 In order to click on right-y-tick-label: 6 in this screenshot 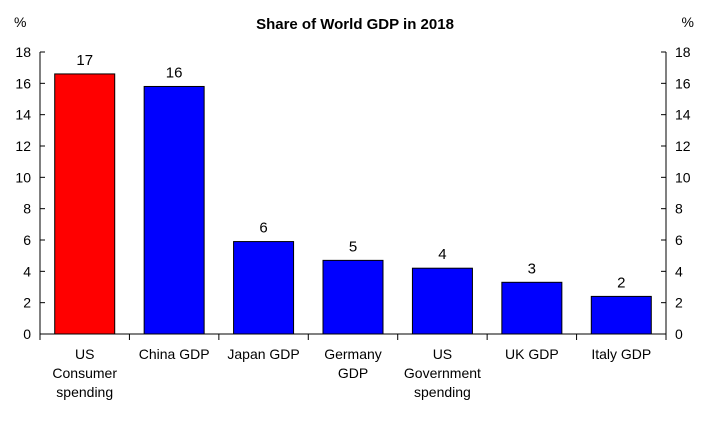, I will do `click(679, 240)`.